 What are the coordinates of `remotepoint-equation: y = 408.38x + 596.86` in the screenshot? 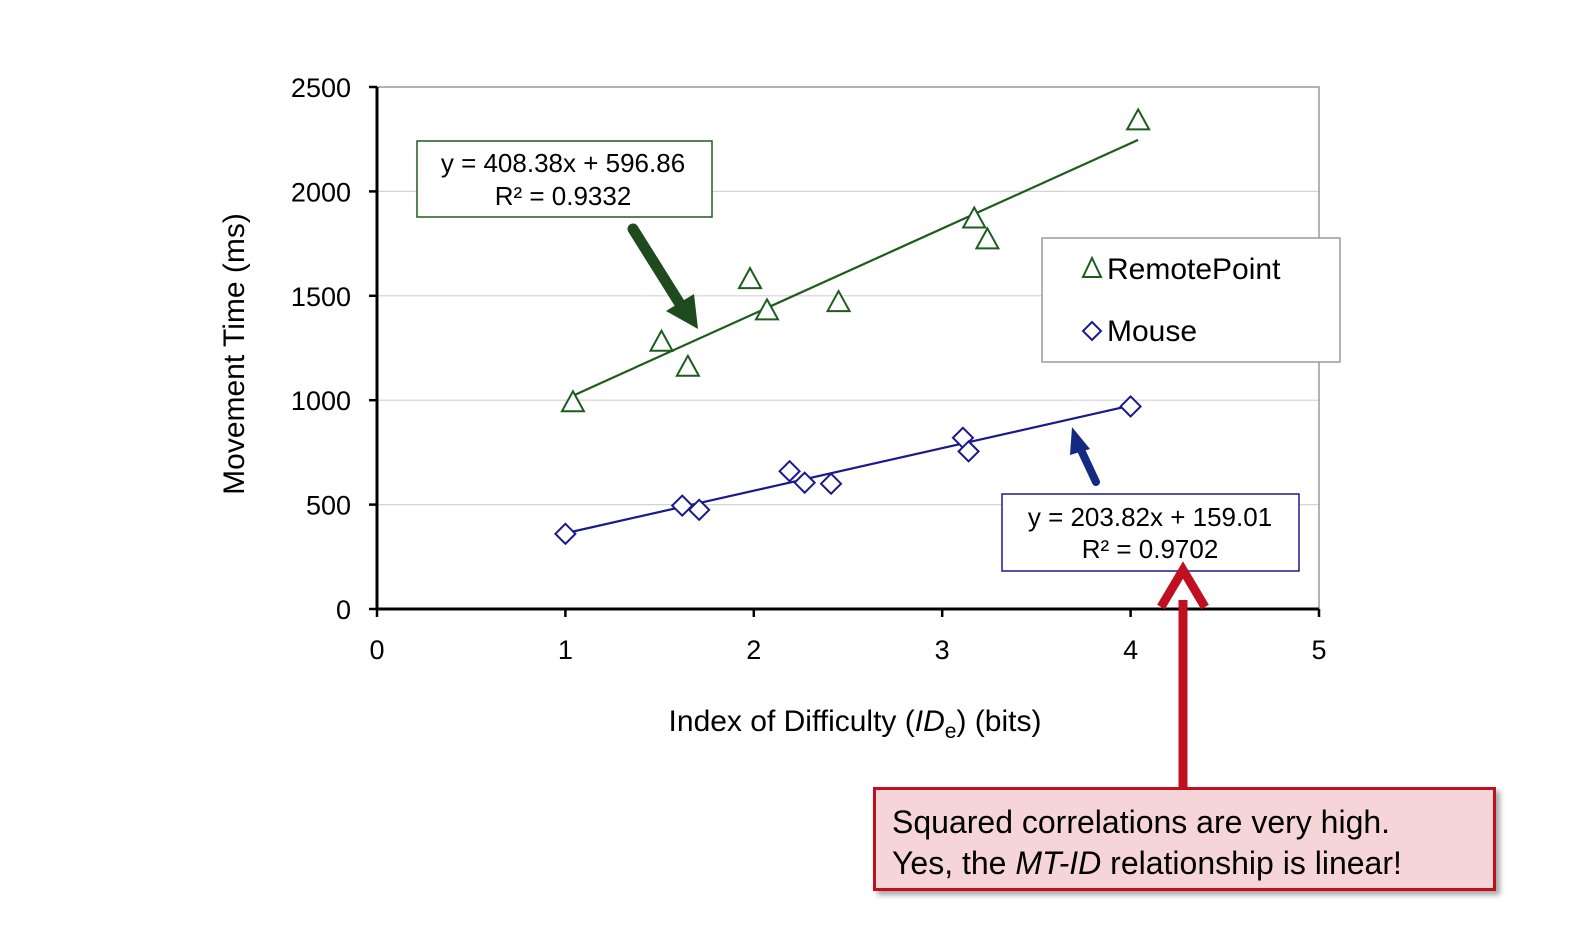 It's located at (563, 163).